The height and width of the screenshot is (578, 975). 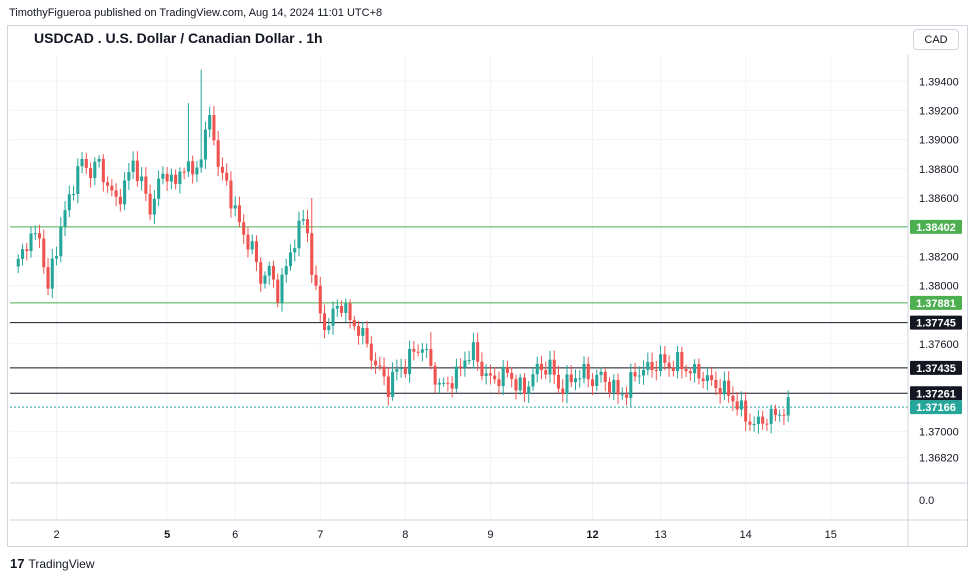 What do you see at coordinates (926, 501) in the screenshot?
I see `lower-pane-tick-label: 0.0` at bounding box center [926, 501].